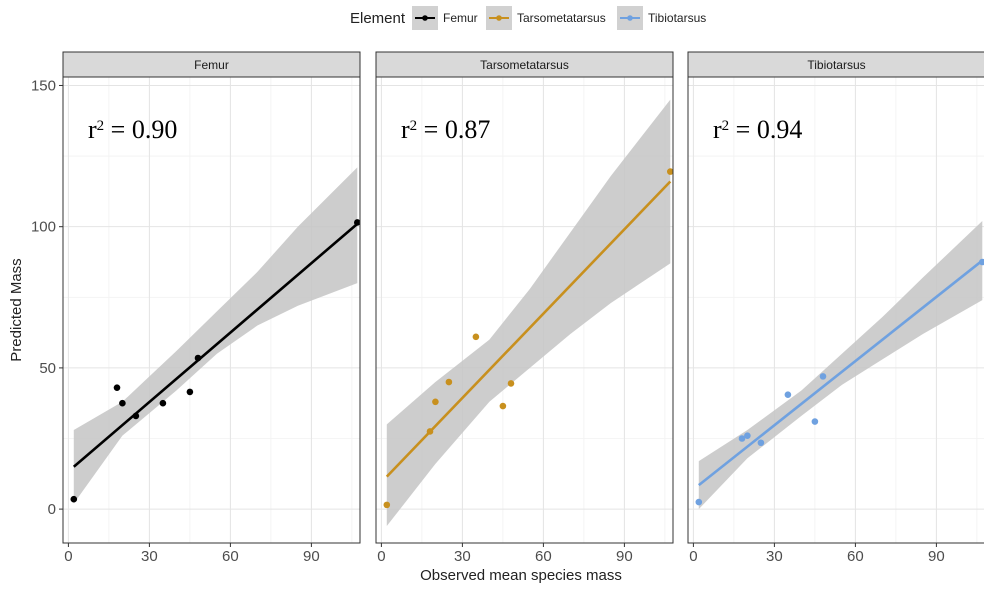 This screenshot has height=591, width=984. Describe the element at coordinates (52, 509) in the screenshot. I see `y-tick-label: 0` at that location.